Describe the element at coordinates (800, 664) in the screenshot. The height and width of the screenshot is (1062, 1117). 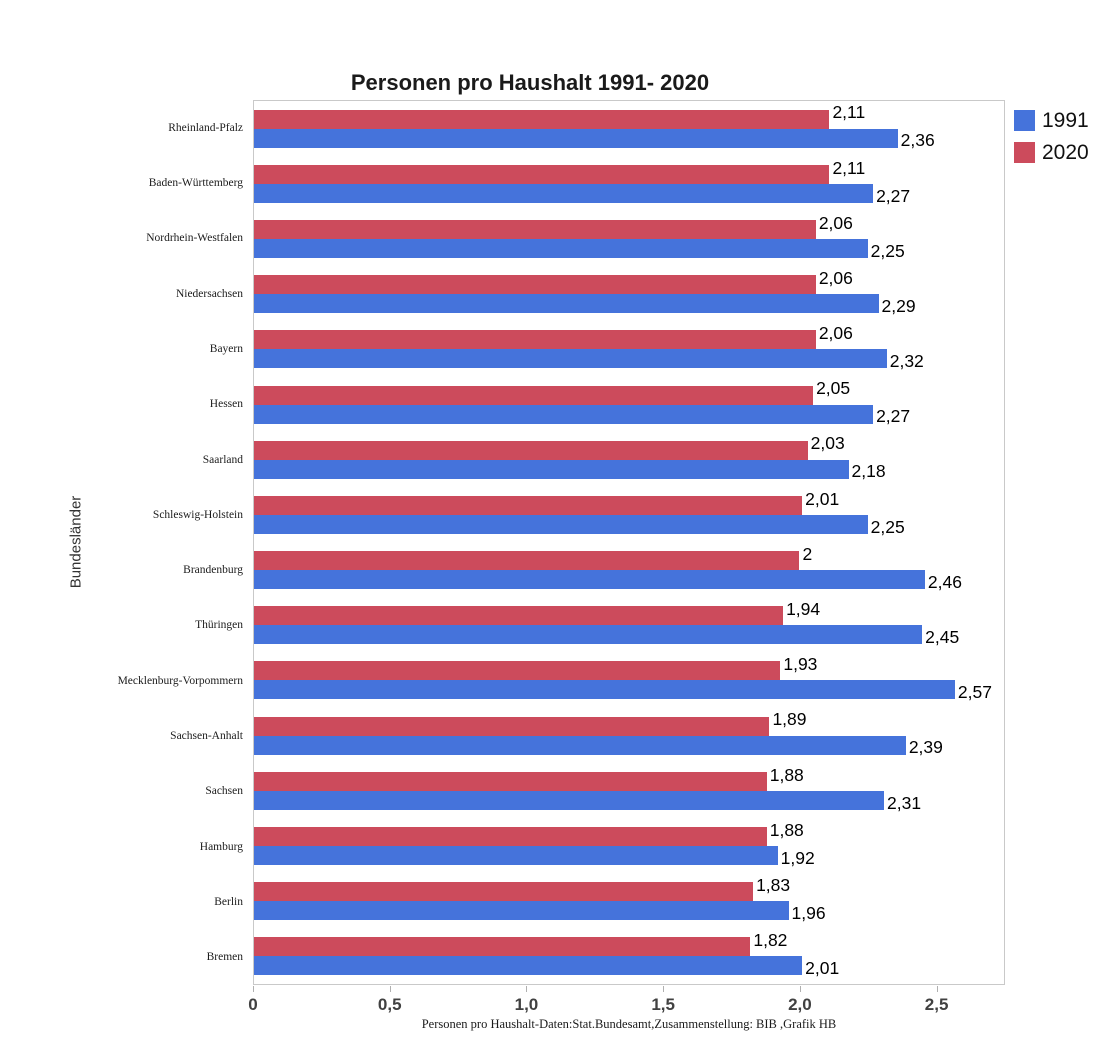
I see `value-label-2020: 1,93` at that location.